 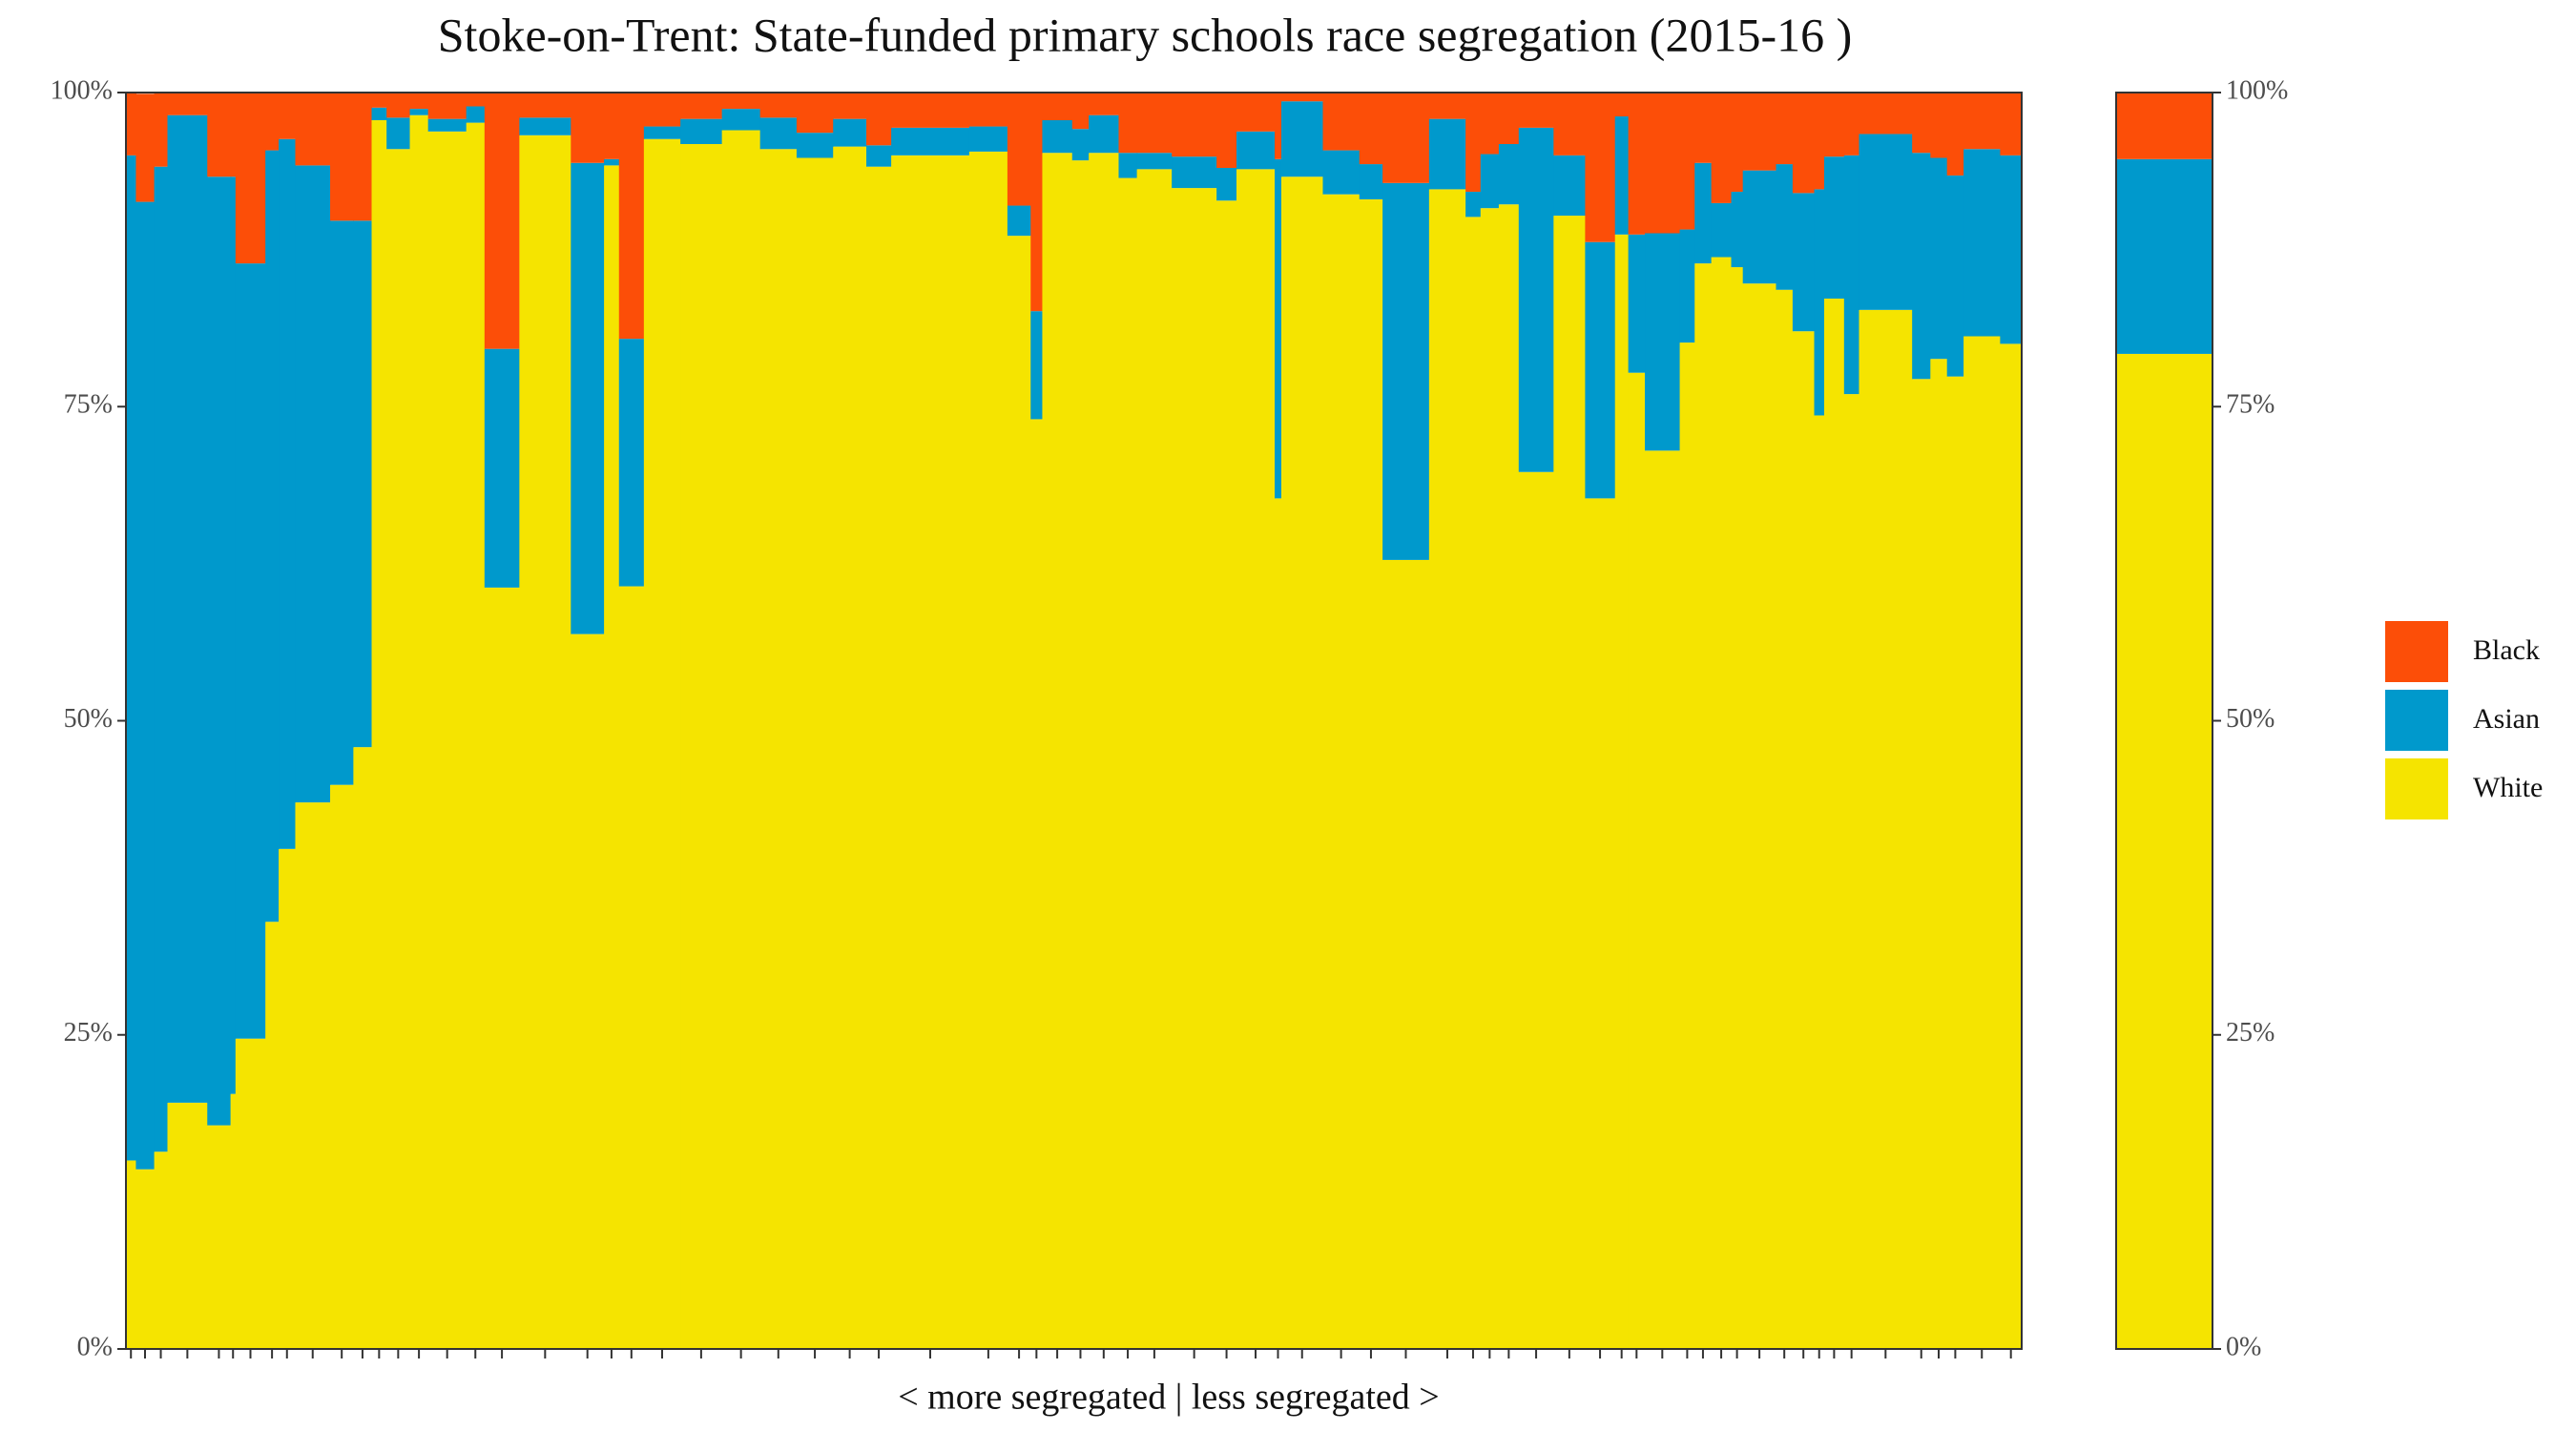 I want to click on y2-tick-label: 0%, so click(x=2243, y=1346).